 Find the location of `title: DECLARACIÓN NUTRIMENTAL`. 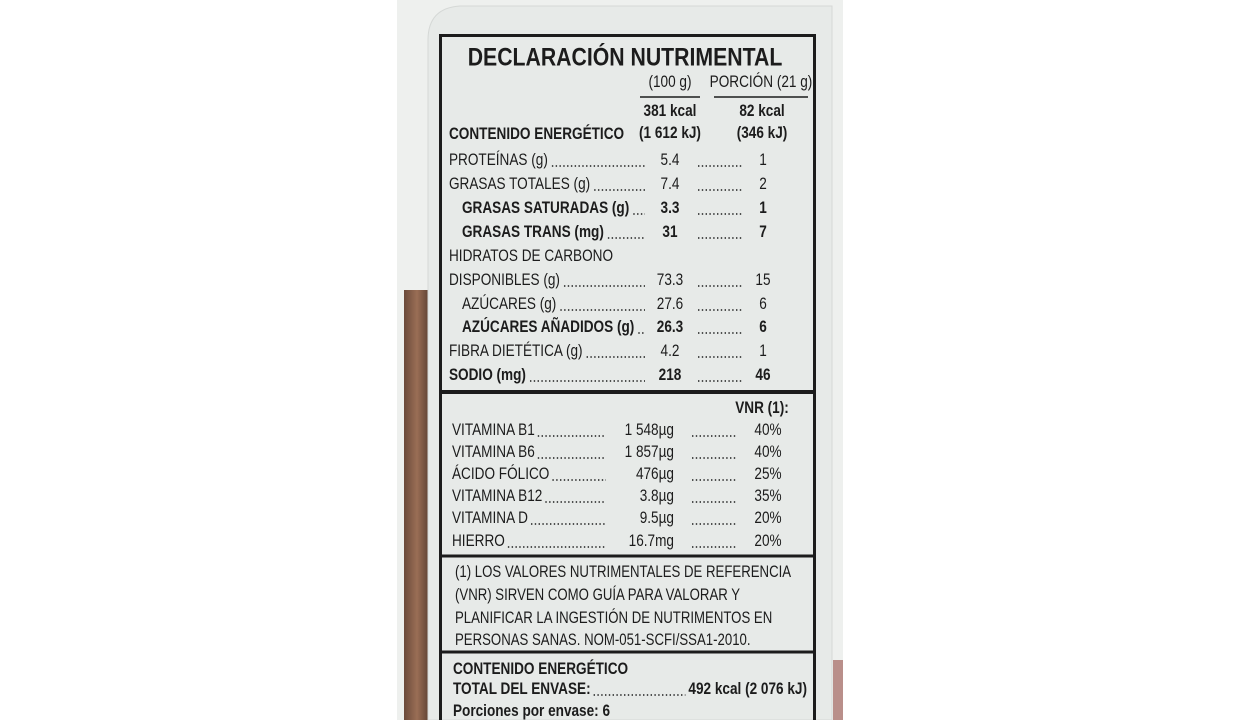

title: DECLARACIÓN NUTRIMENTAL is located at coordinates (625, 56).